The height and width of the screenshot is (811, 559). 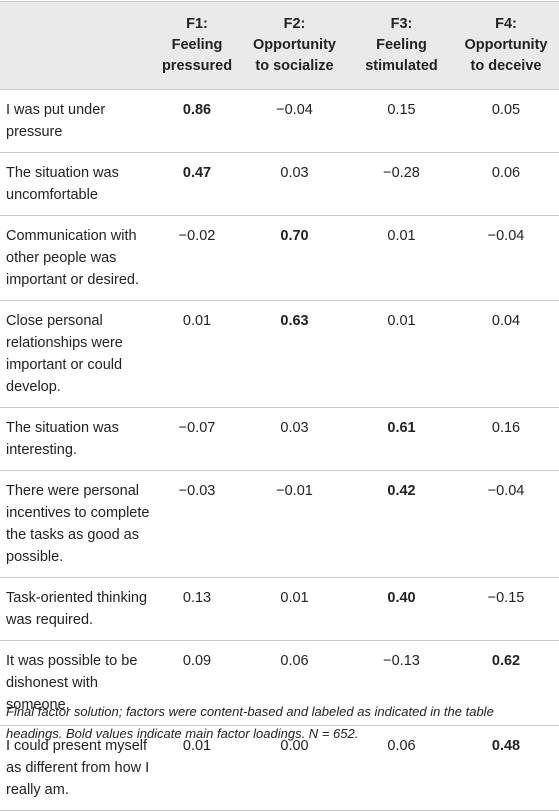 I want to click on loading-value-f4: 0.62, so click(x=506, y=683).